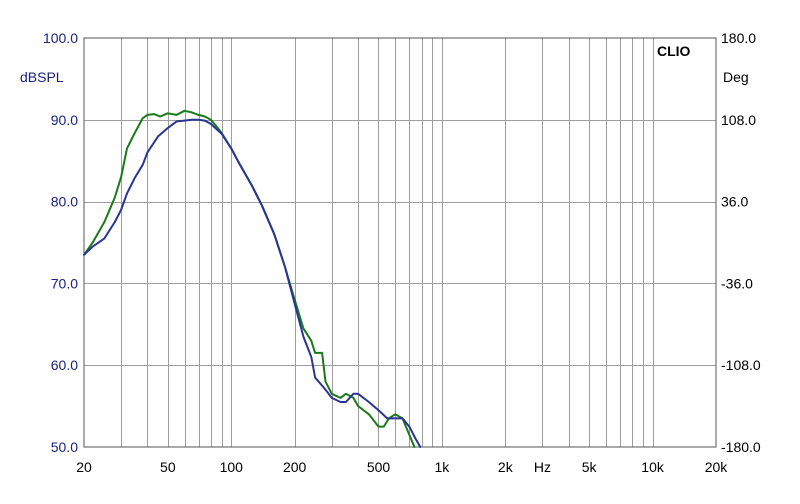 This screenshot has height=504, width=800. Describe the element at coordinates (64, 202) in the screenshot. I see `y-left-tick-label: 80.0` at that location.